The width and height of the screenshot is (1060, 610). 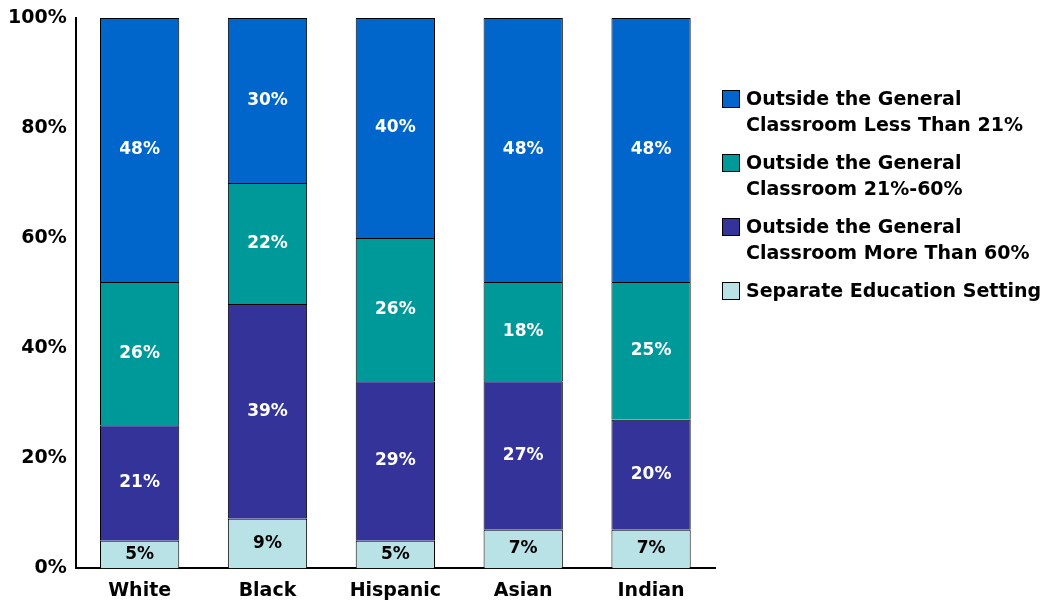 What do you see at coordinates (267, 541) in the screenshot?
I see `data-label: 9%` at bounding box center [267, 541].